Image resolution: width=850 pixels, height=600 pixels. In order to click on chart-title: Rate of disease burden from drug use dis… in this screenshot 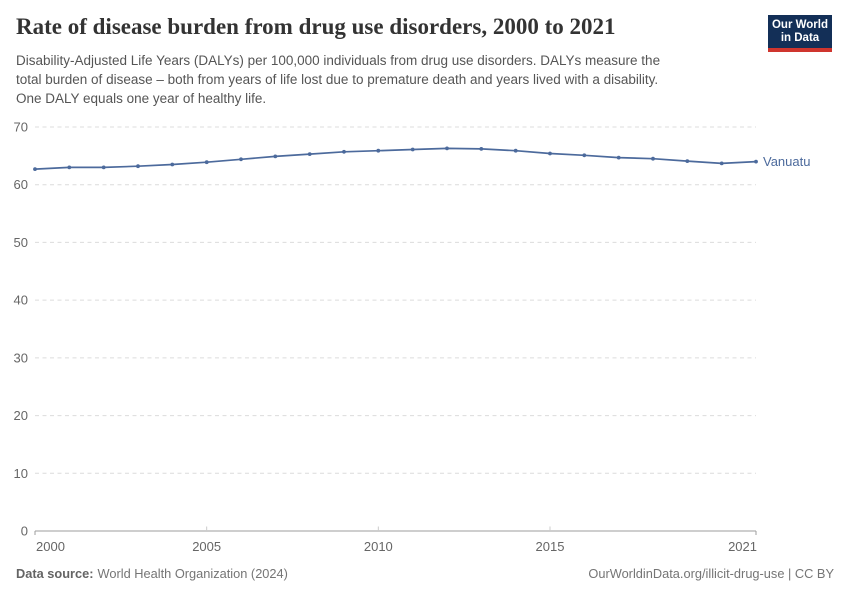, I will do `click(316, 26)`.